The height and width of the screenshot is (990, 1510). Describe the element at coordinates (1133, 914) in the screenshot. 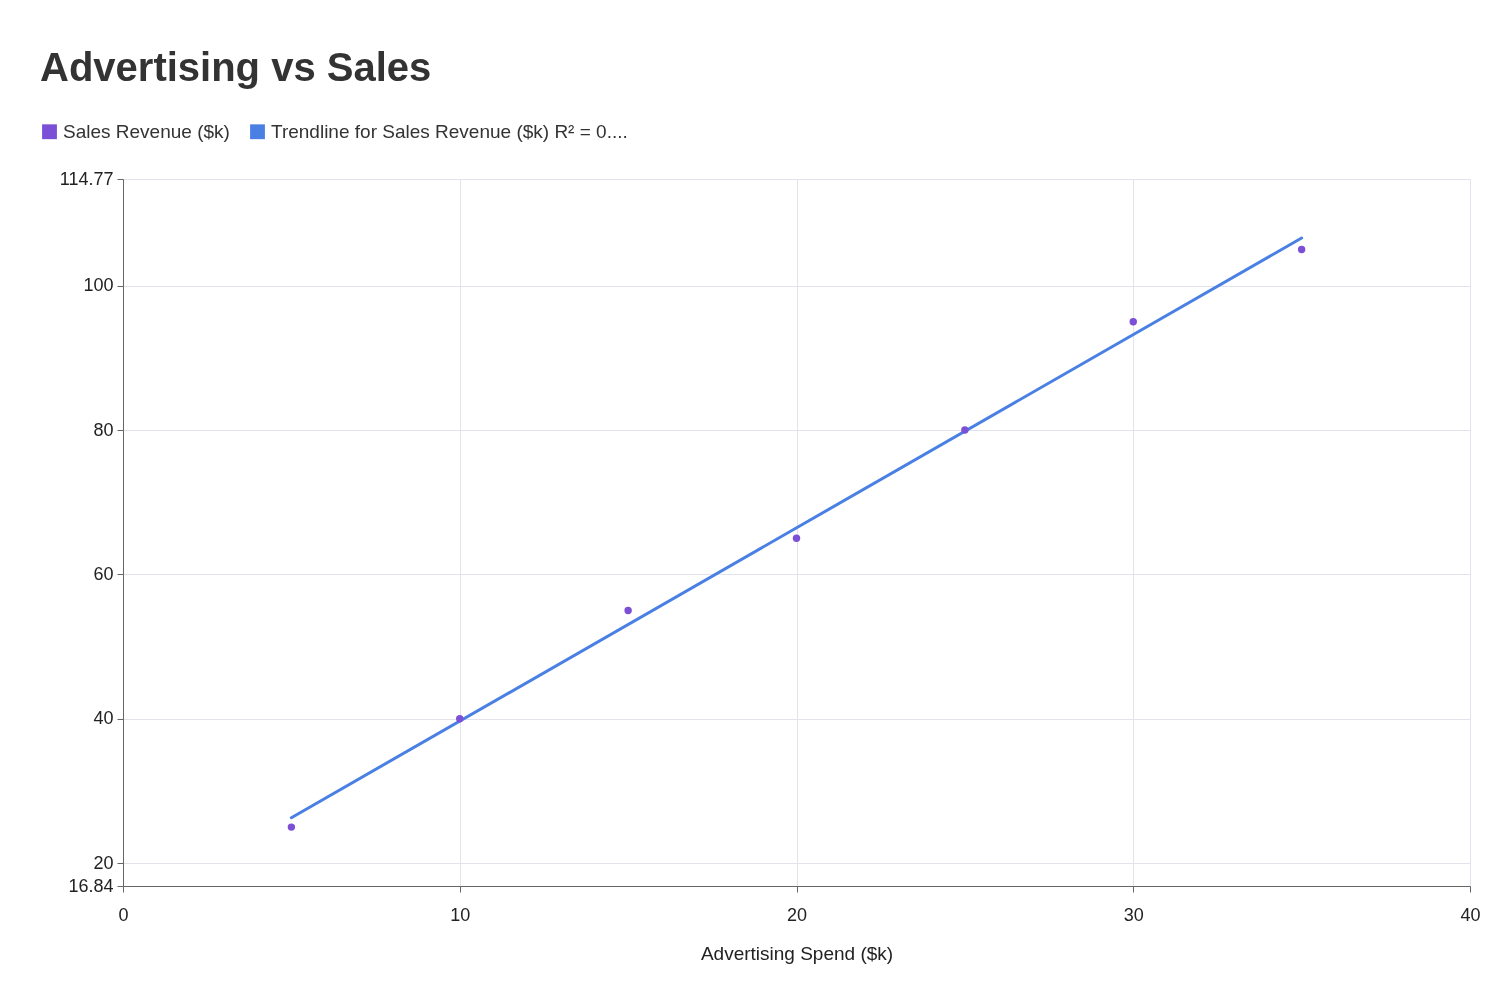

I see `x-tick-label: 30` at that location.